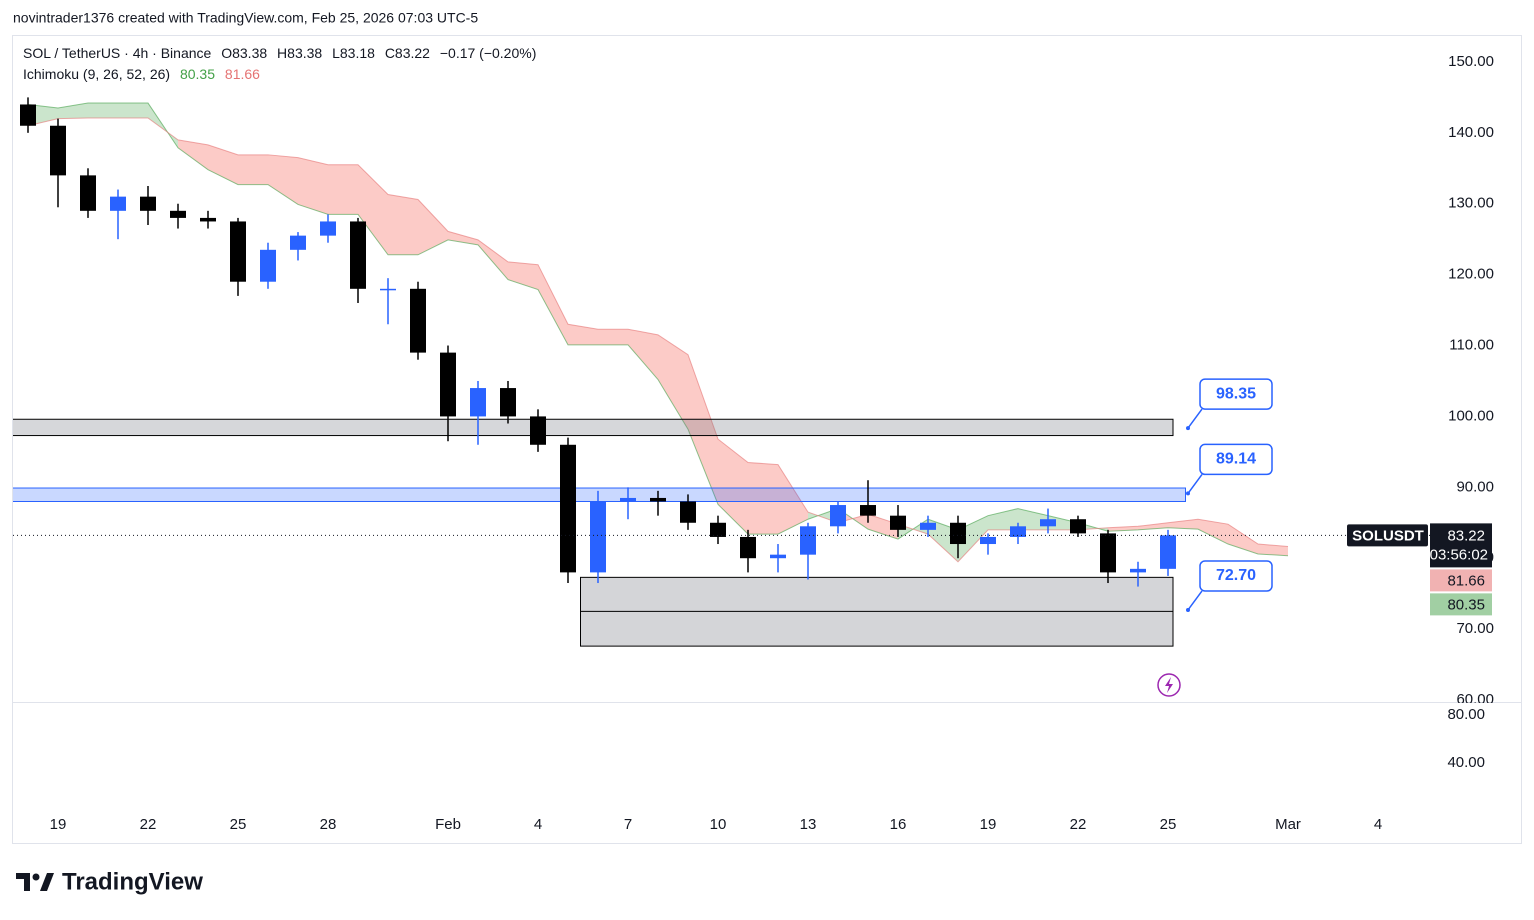 Image resolution: width=1534 pixels, height=920 pixels. I want to click on indicator-legend: Ichimoku (9, 26, 52, 26) 80.35 81.66, so click(141, 74).